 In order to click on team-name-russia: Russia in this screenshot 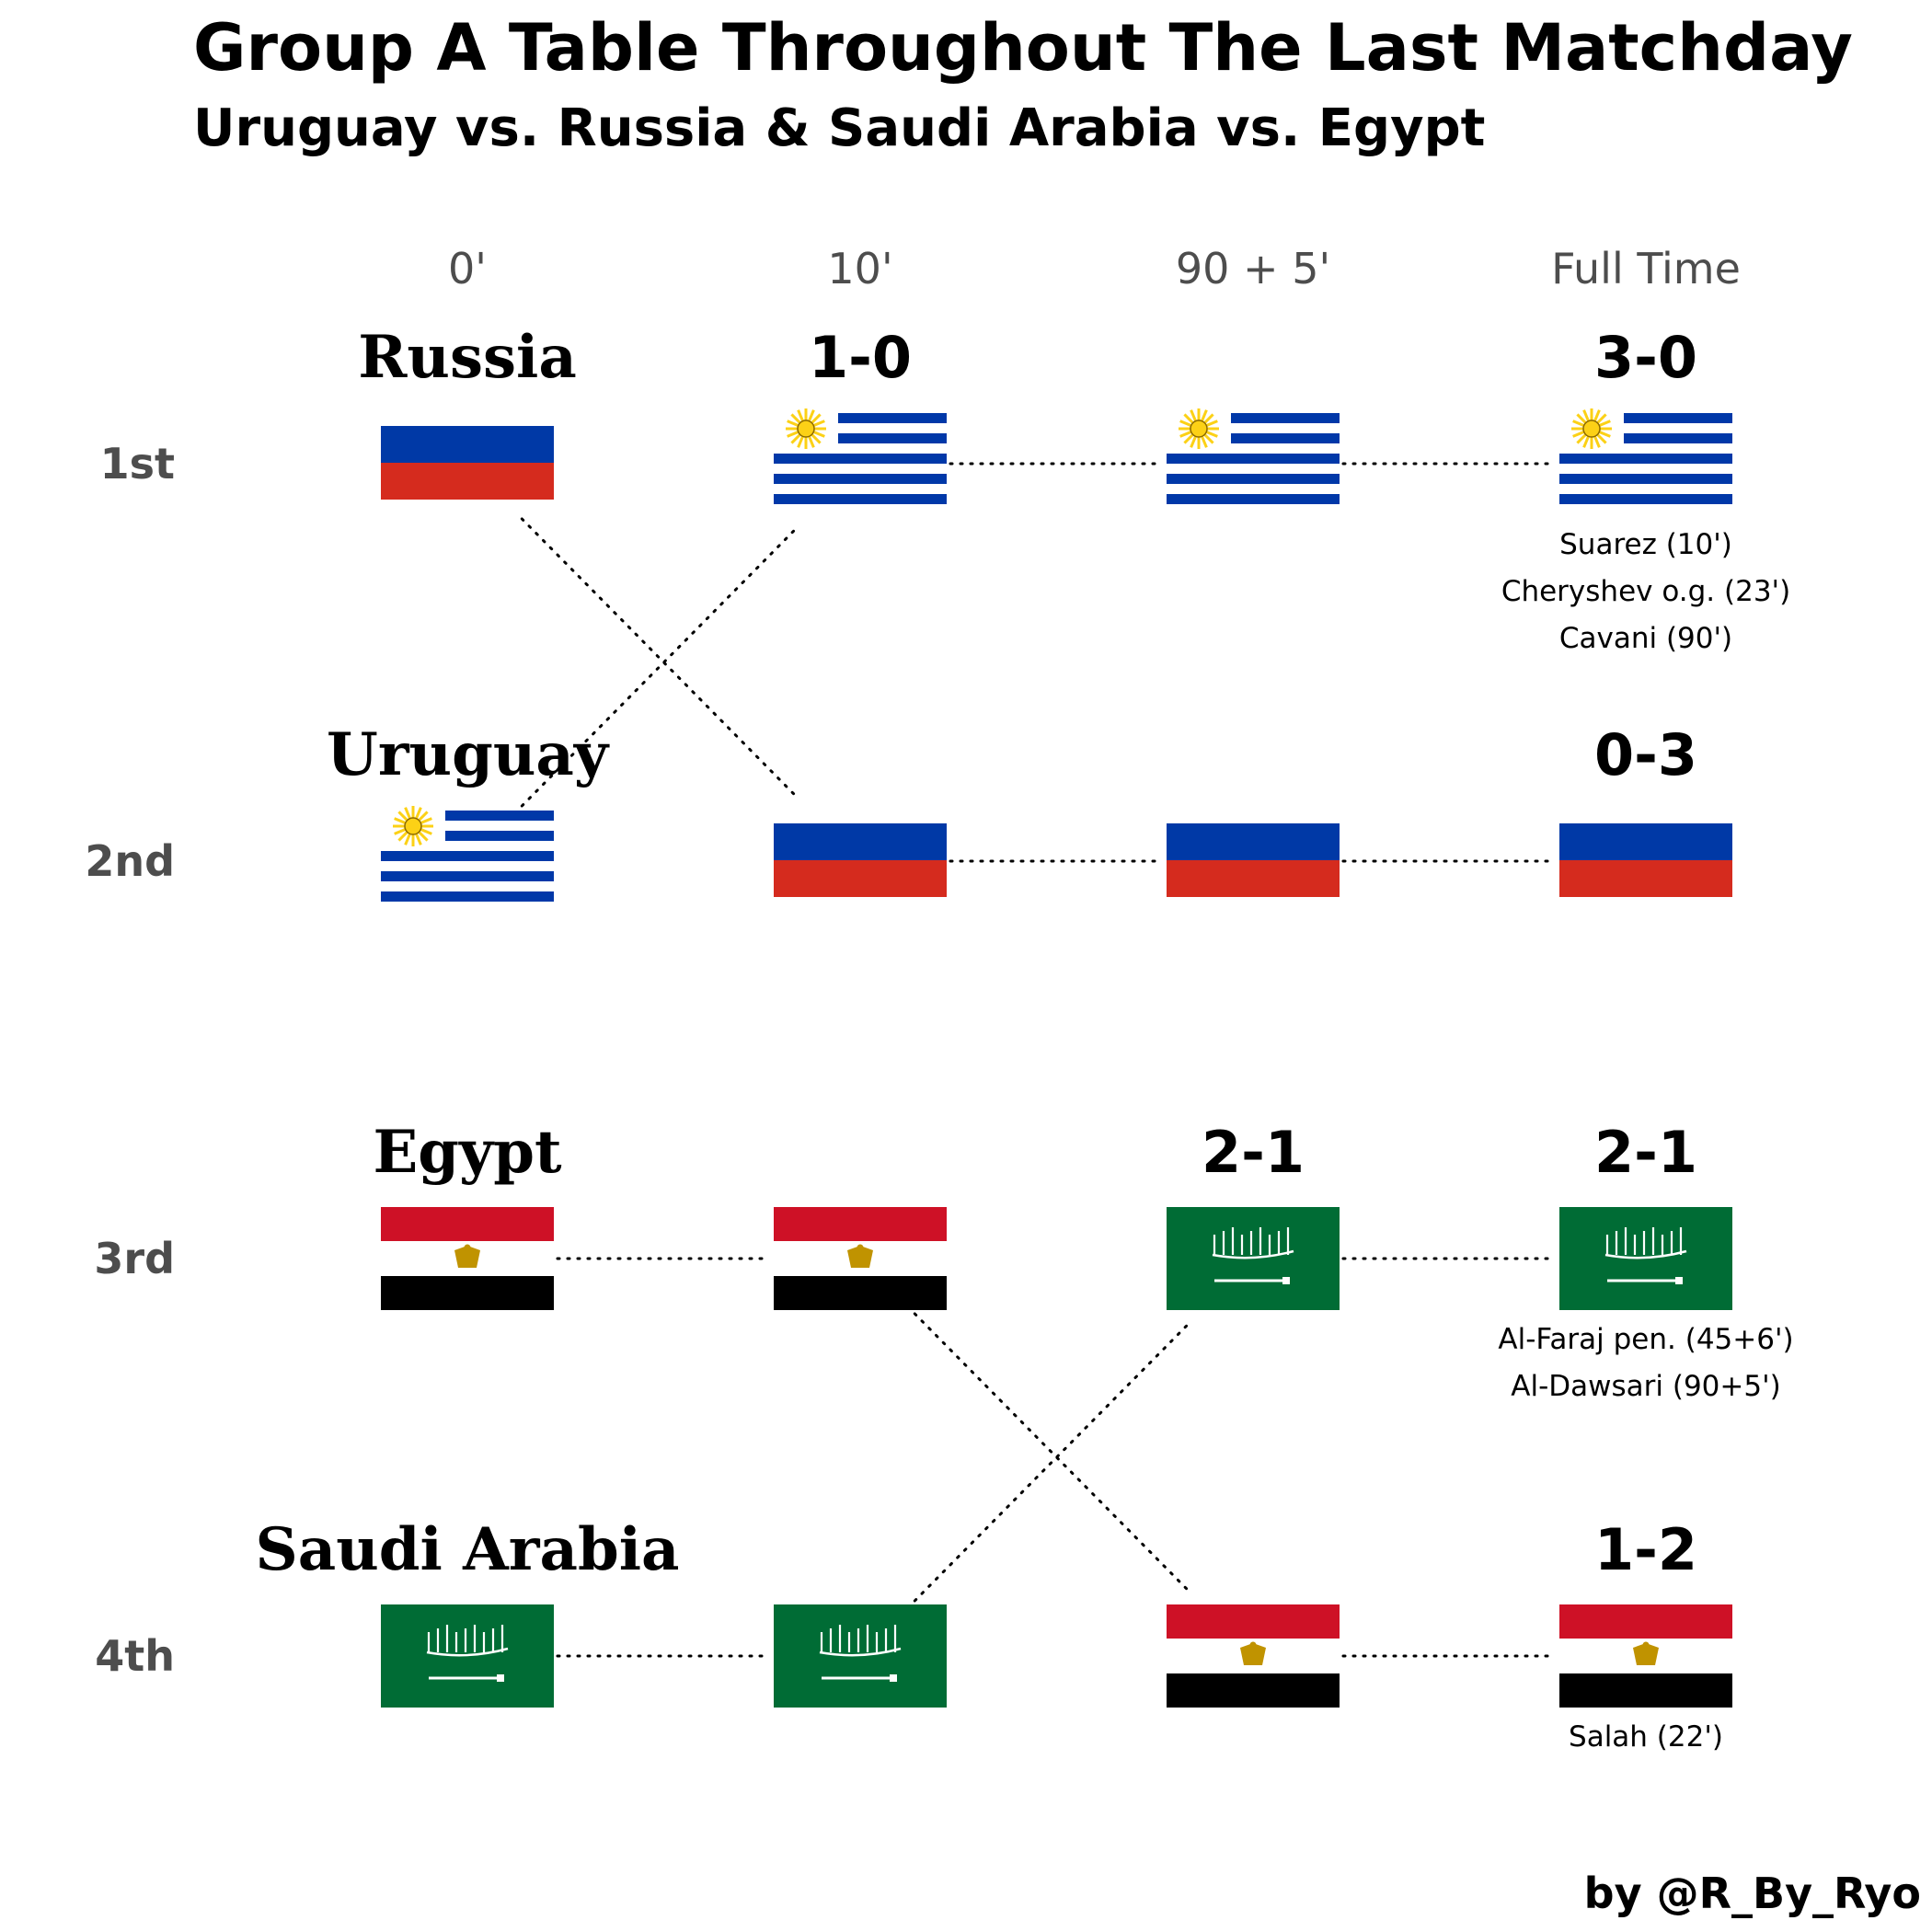, I will do `click(467, 357)`.